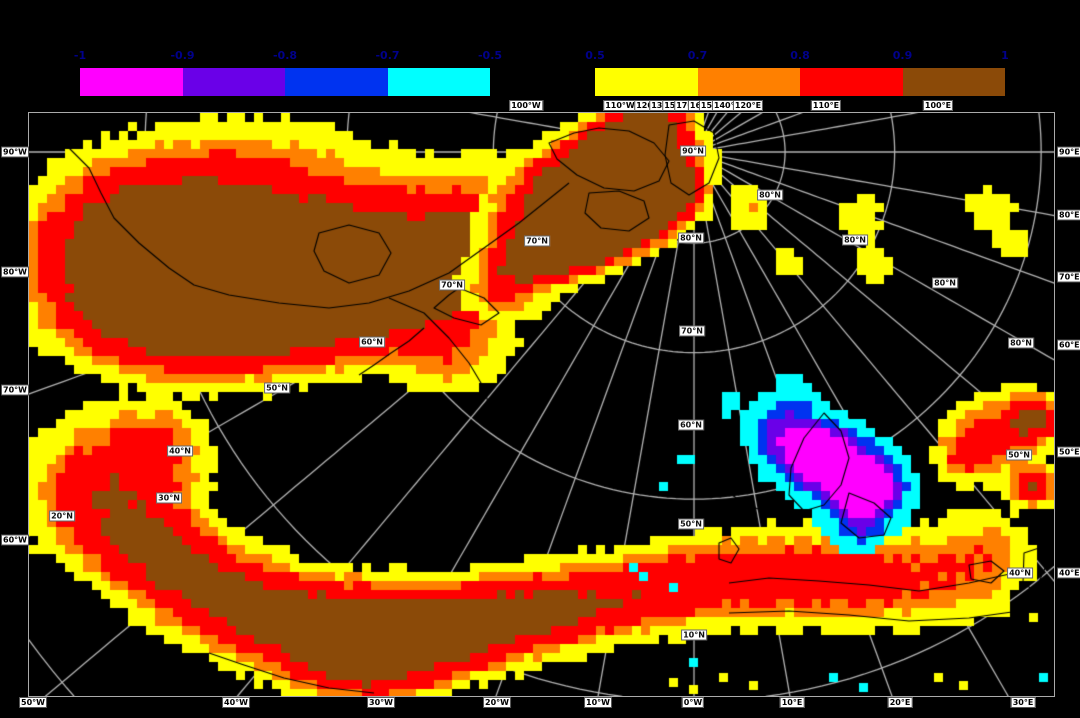 The image size is (1080, 718). I want to click on colorbar-tick-label: -0.9, so click(182, 55).